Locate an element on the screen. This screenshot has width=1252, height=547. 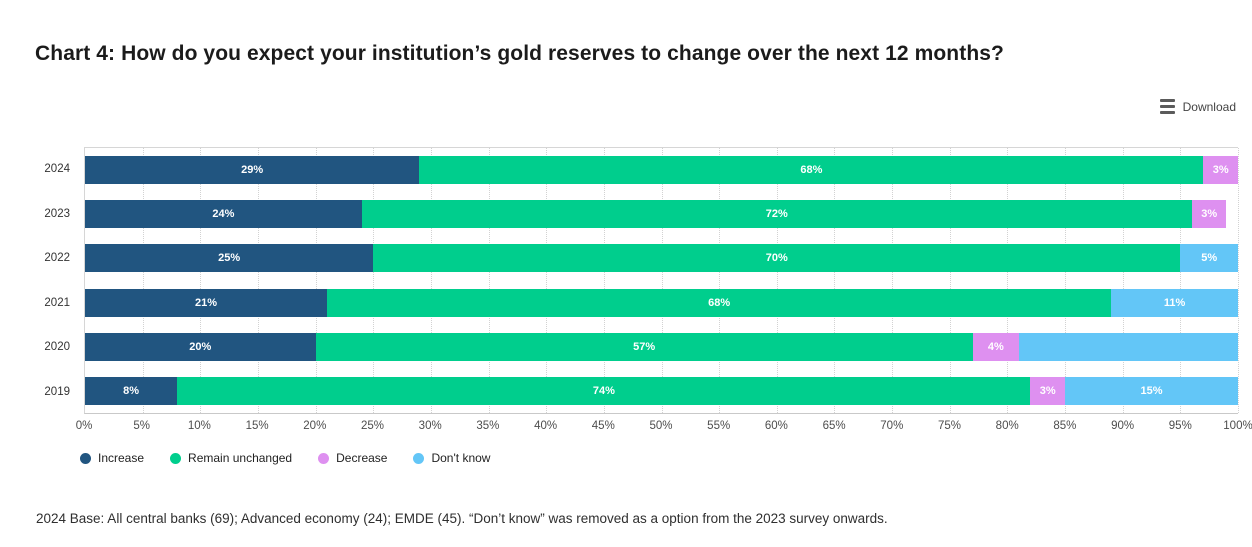
bar-segment-label: 70% is located at coordinates (776, 258).